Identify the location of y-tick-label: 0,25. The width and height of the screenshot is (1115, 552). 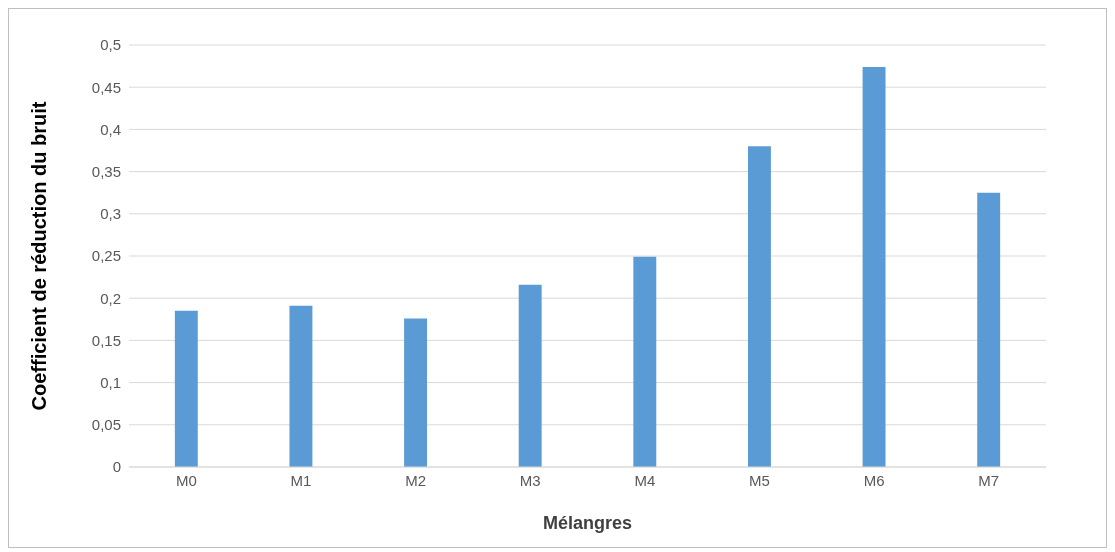
(106, 256).